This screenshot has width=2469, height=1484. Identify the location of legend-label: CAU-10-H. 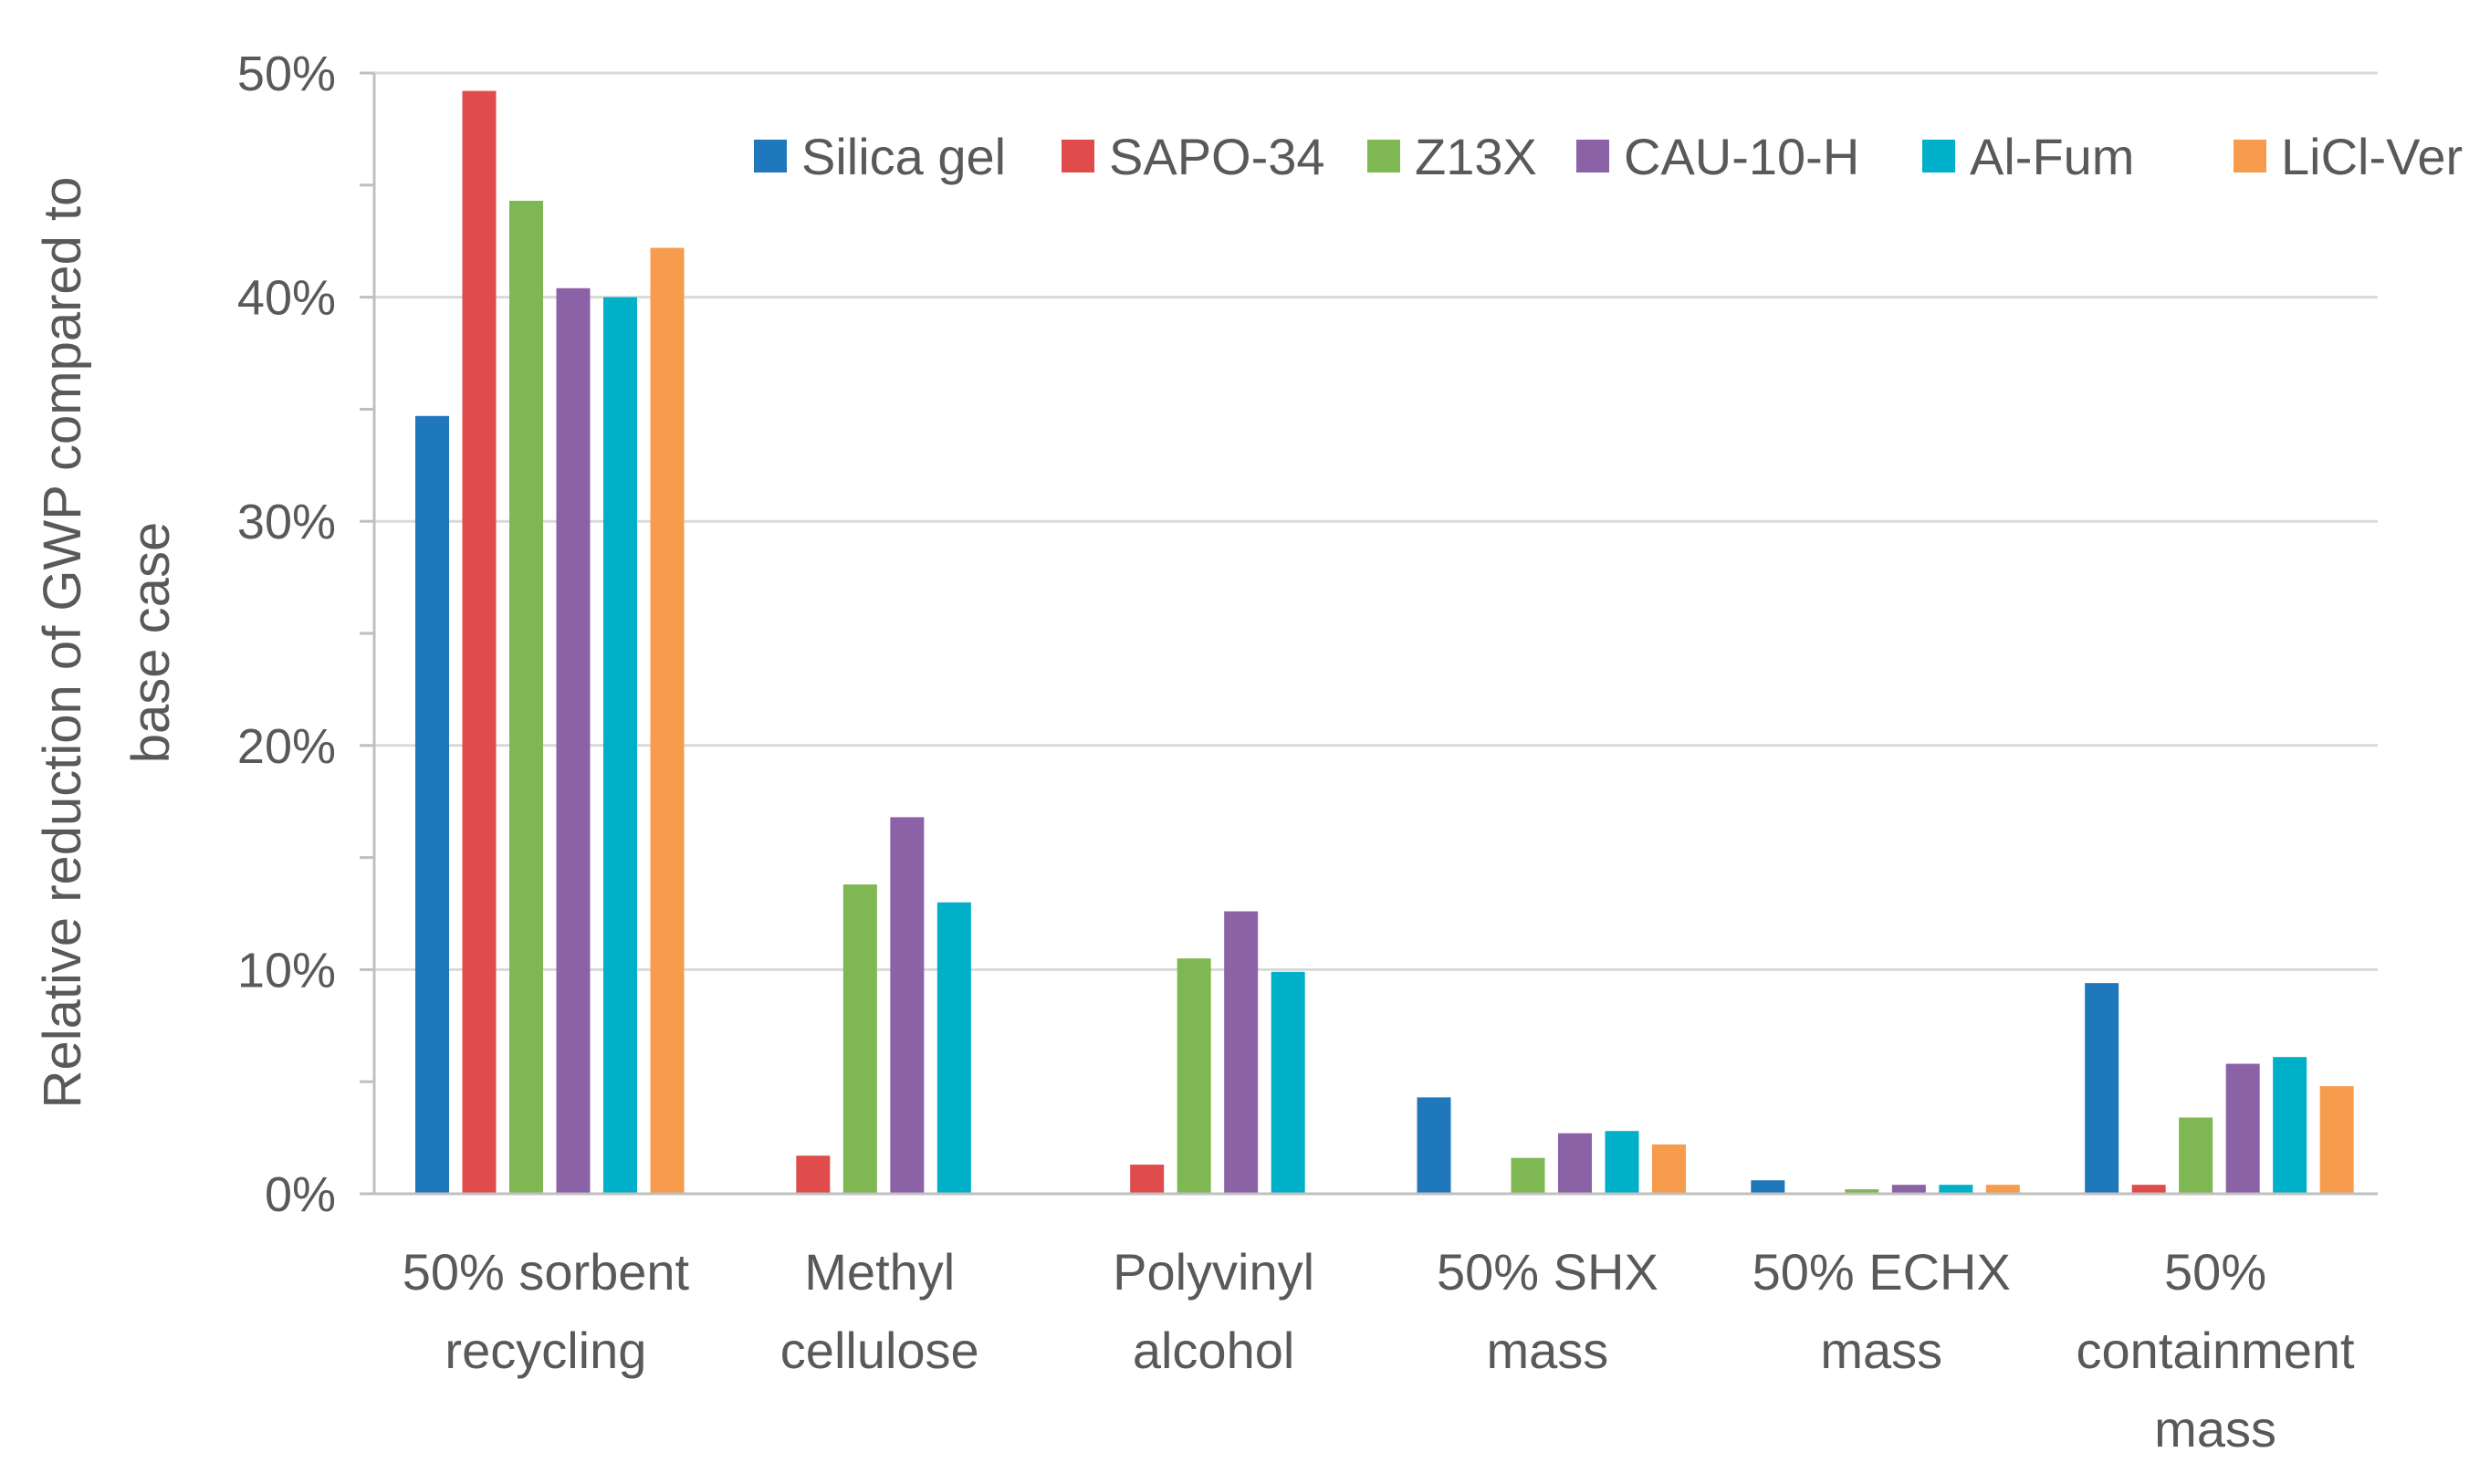
(1741, 156).